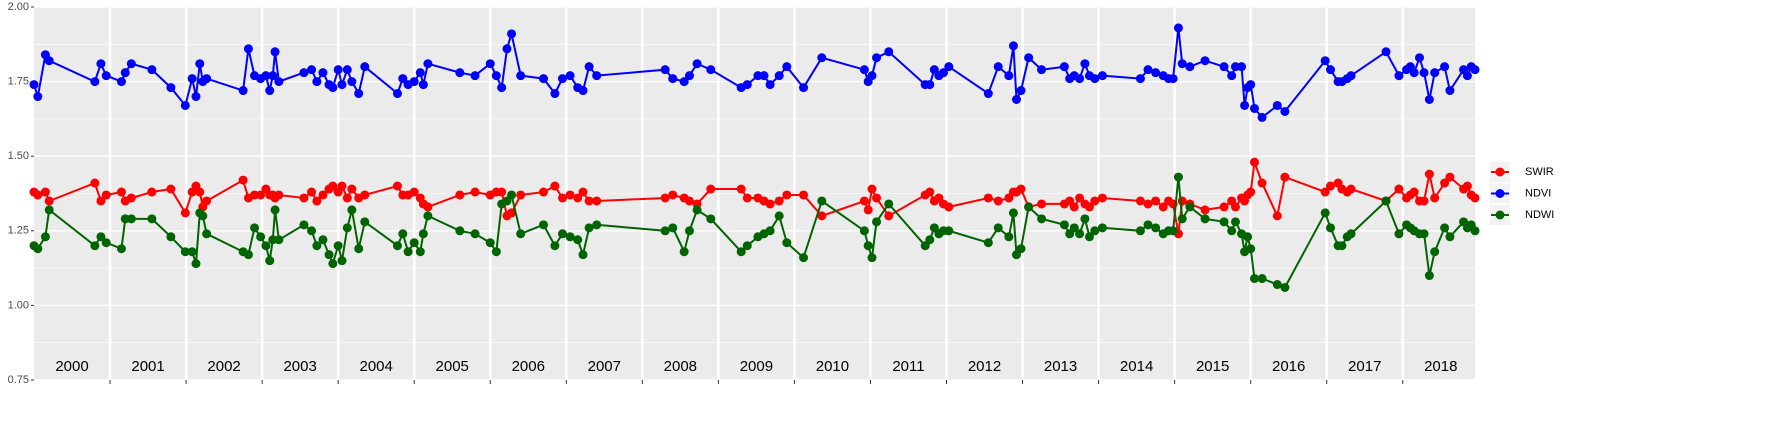 The width and height of the screenshot is (1773, 442). Describe the element at coordinates (908, 366) in the screenshot. I see `year-label: 2011` at that location.